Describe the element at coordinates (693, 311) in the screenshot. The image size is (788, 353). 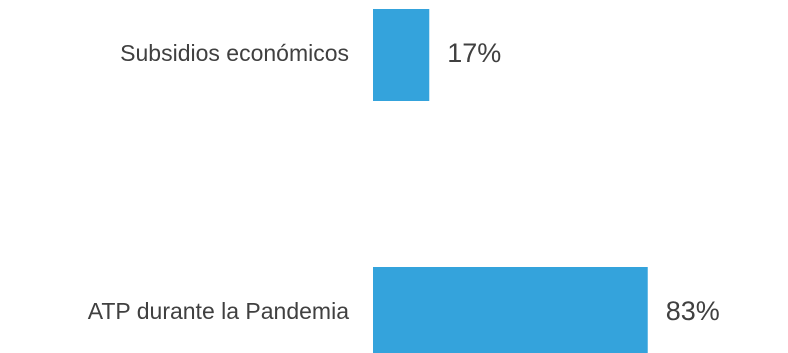
I see `value-label-atp-durante-la-pandemia: 83%` at that location.